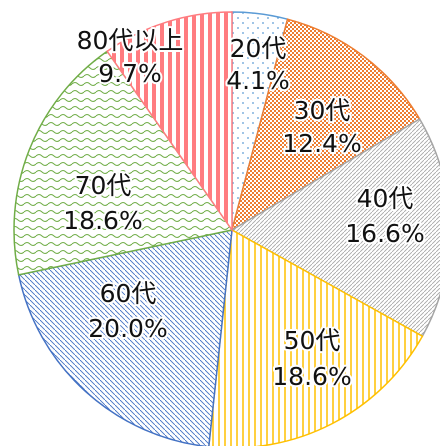 The height and width of the screenshot is (446, 440). What do you see at coordinates (322, 110) in the screenshot?
I see `slice-label: 30代` at bounding box center [322, 110].